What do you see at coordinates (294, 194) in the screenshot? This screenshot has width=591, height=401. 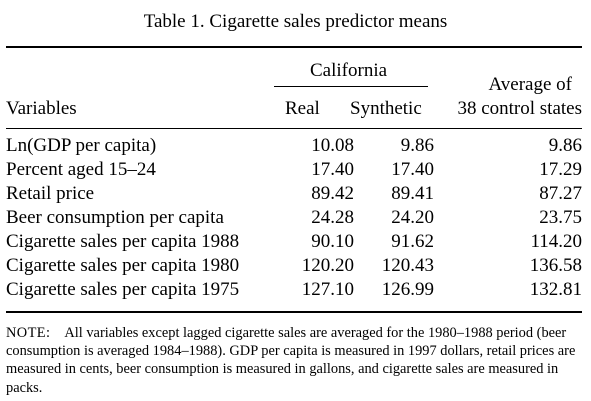 I see `table-row: Retail price 89.42 89.41 87.27` at bounding box center [294, 194].